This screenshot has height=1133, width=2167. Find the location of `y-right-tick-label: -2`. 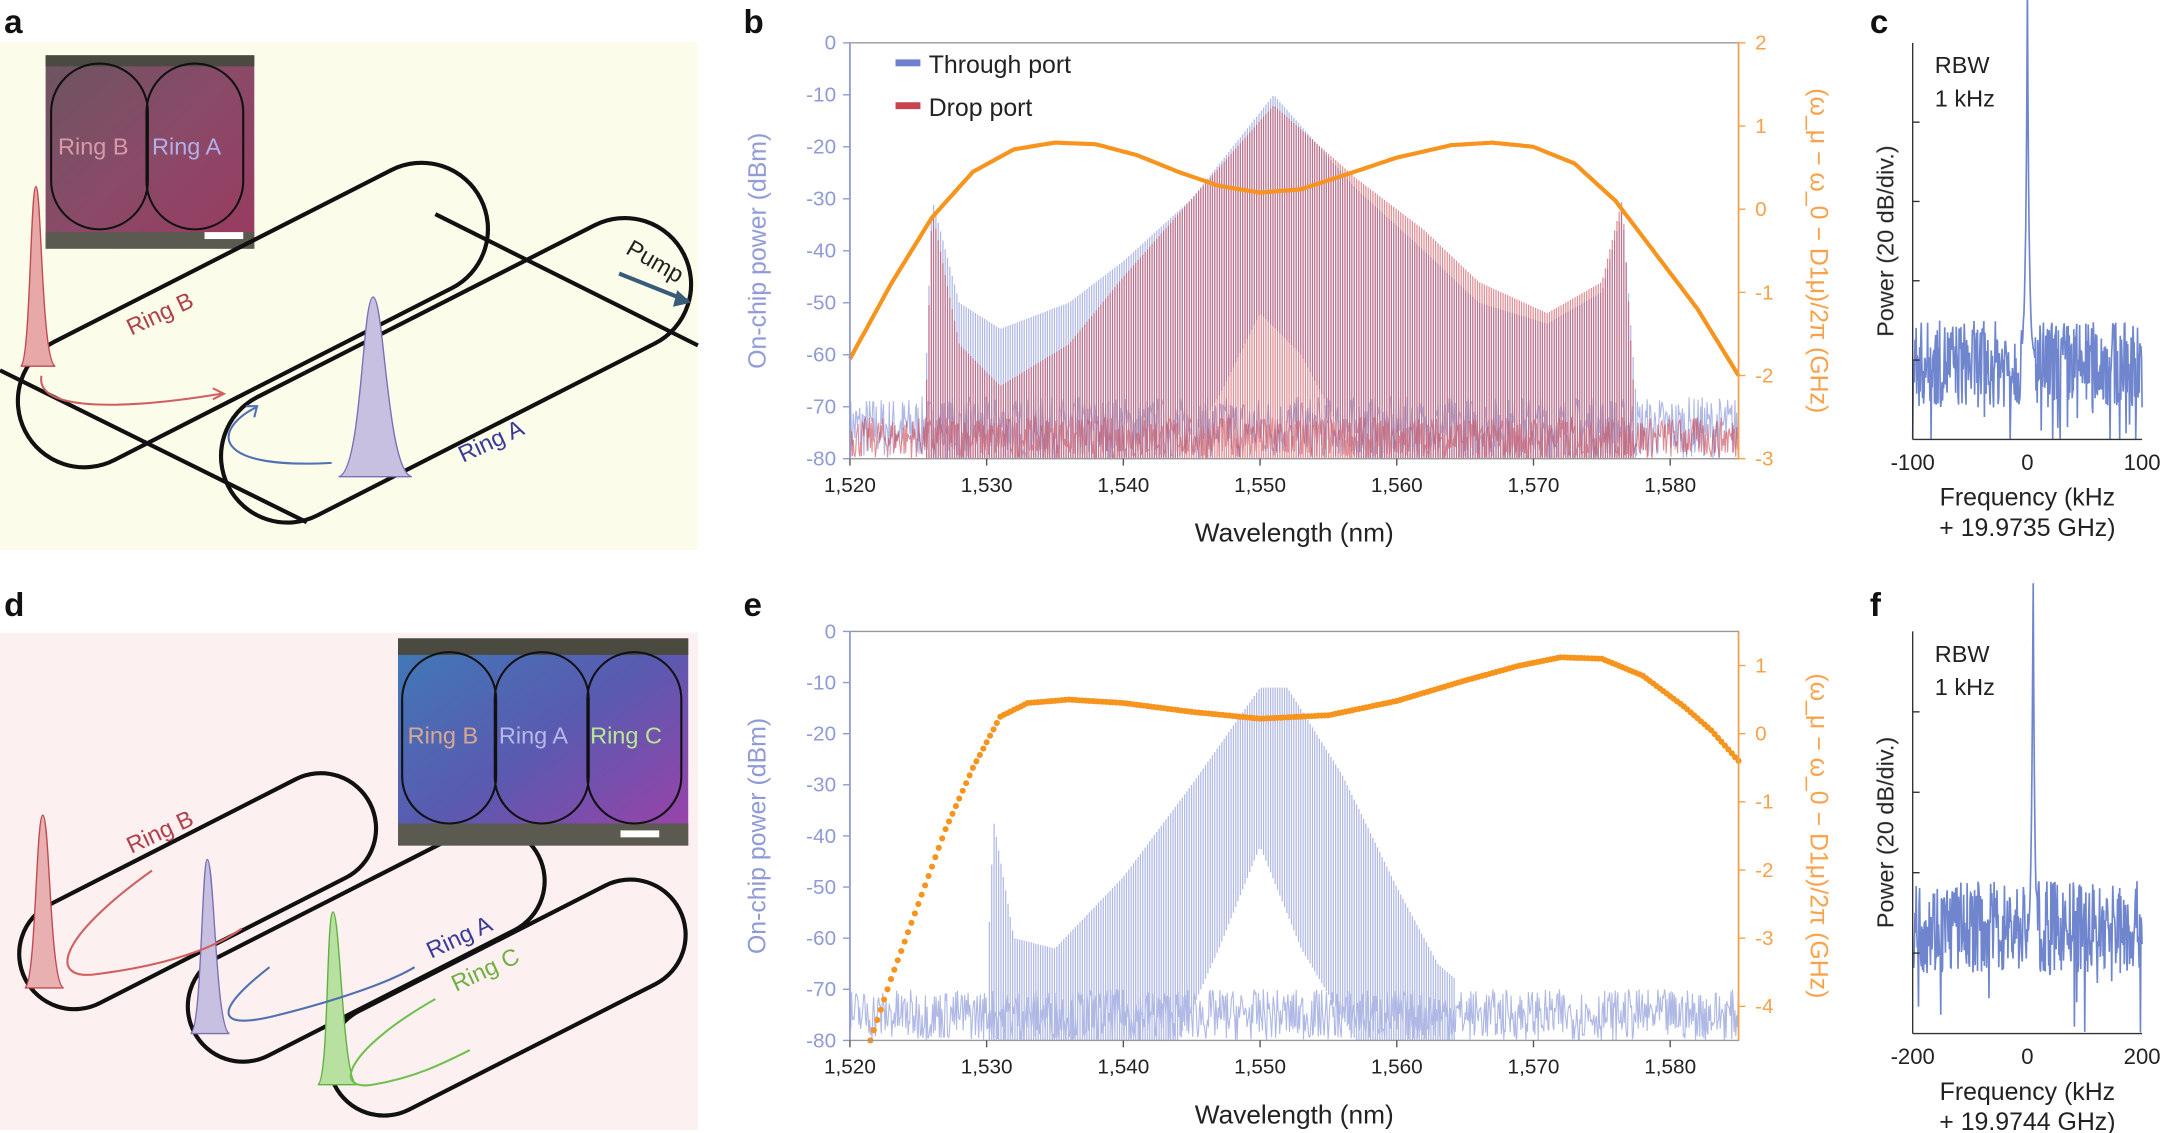

y-right-tick-label: -2 is located at coordinates (1764, 870).